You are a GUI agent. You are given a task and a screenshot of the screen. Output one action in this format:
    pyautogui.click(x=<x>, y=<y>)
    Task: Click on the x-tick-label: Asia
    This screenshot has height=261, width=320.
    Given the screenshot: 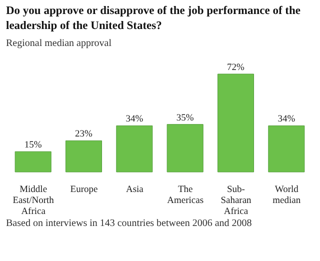 What is the action you would take?
    pyautogui.click(x=135, y=190)
    